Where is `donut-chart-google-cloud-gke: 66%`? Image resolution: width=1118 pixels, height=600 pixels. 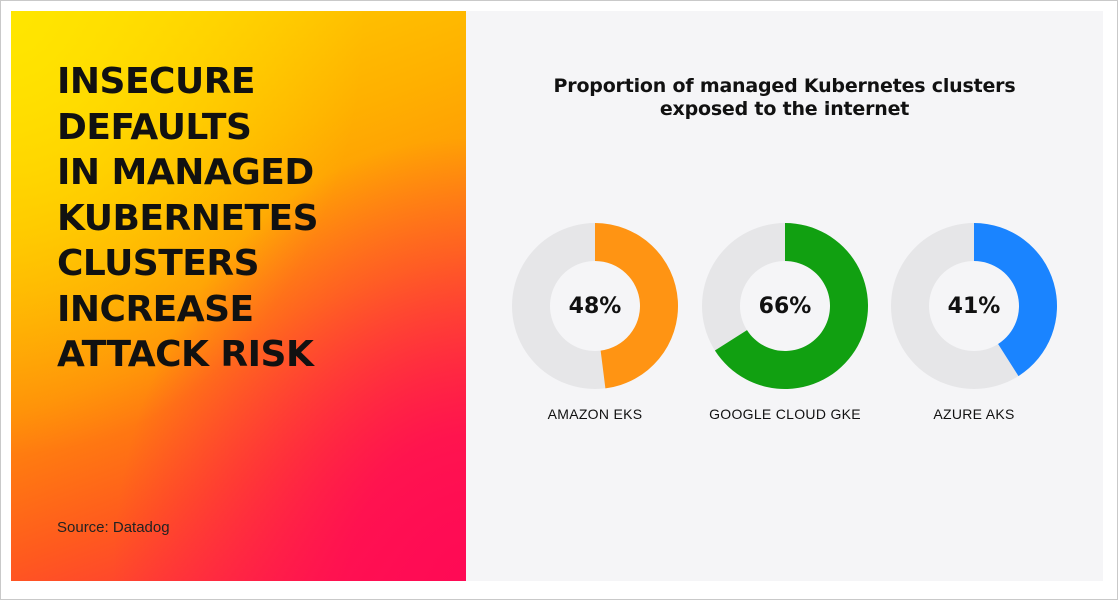
donut-chart-google-cloud-gke: 66% is located at coordinates (785, 306).